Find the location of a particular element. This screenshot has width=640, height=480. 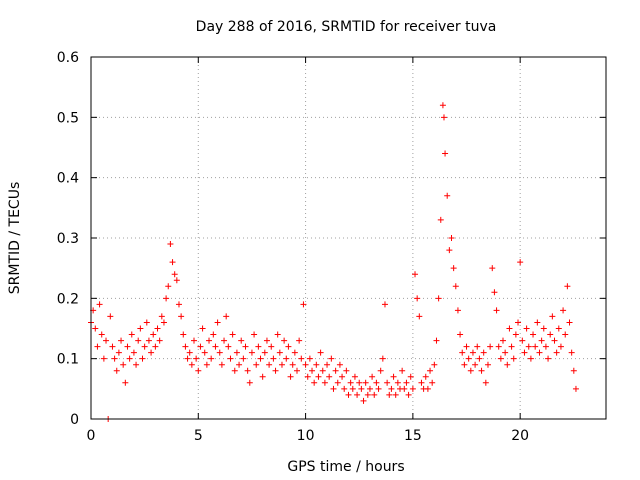

y-tick-label: 0.3 is located at coordinates (68, 239).